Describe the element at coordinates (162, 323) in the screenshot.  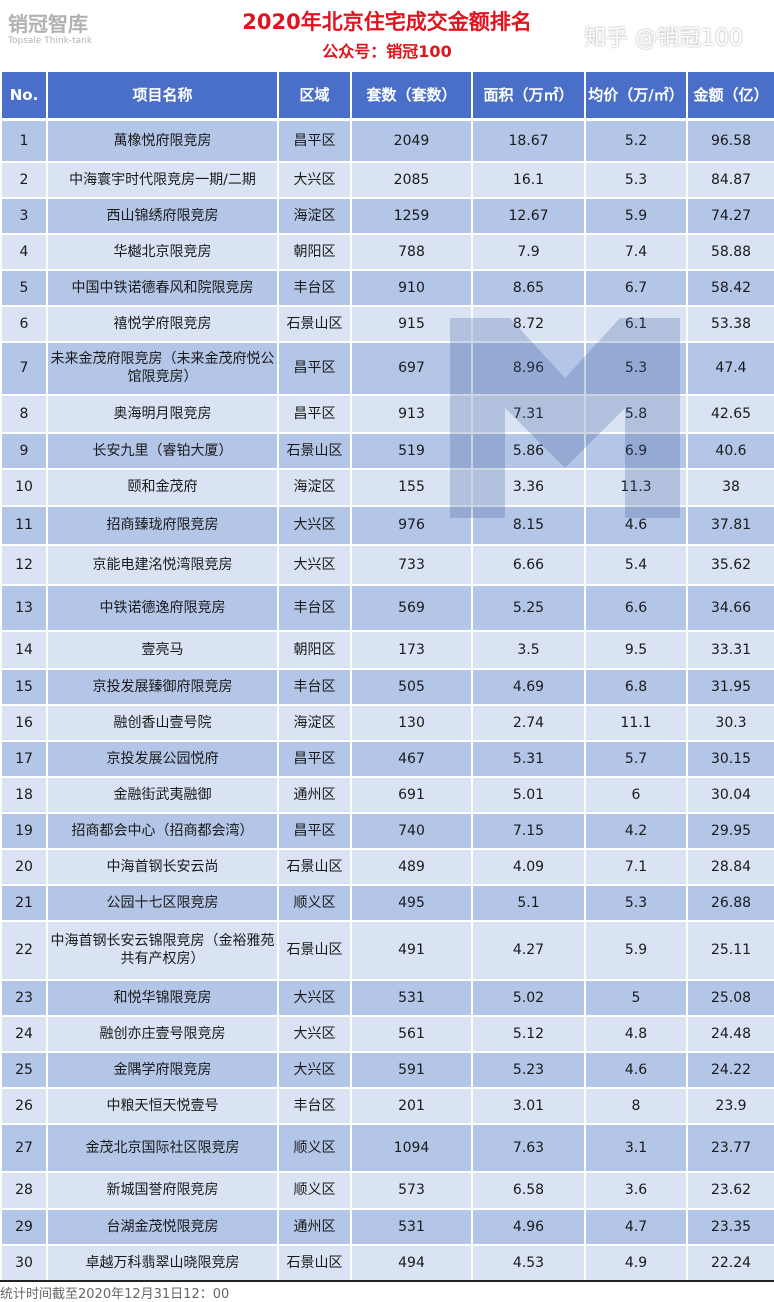
I see `cell-project-name: 禧悦学府限竞房` at that location.